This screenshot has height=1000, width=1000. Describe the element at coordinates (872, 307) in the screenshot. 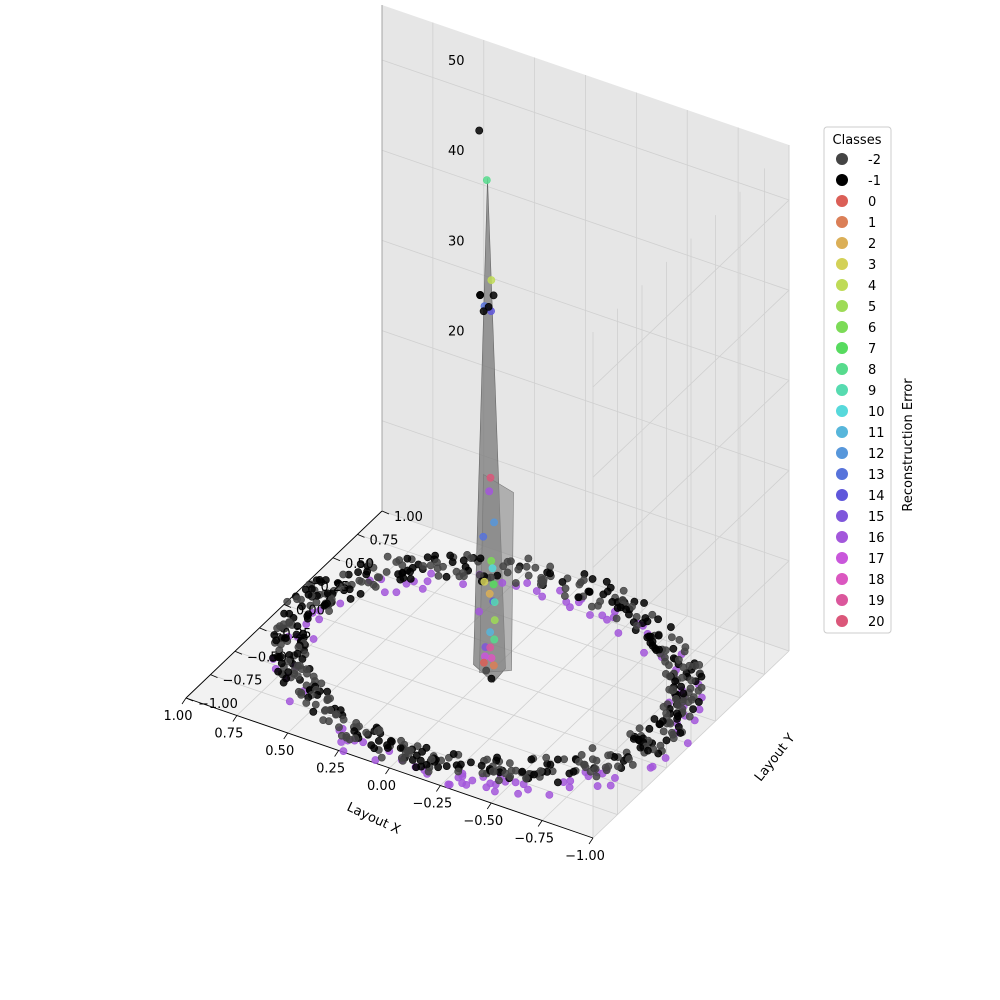

I see `legend-label: 5` at that location.